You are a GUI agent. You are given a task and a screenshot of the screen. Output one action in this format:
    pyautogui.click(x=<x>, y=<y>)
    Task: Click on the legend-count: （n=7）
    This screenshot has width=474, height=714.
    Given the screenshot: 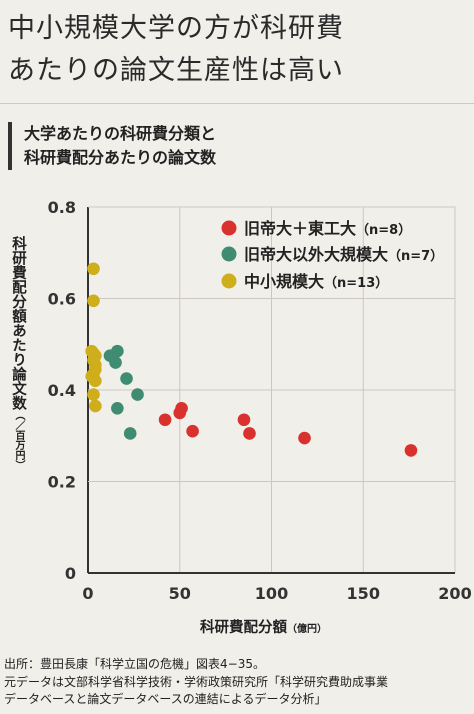 What is the action you would take?
    pyautogui.click(x=415, y=256)
    